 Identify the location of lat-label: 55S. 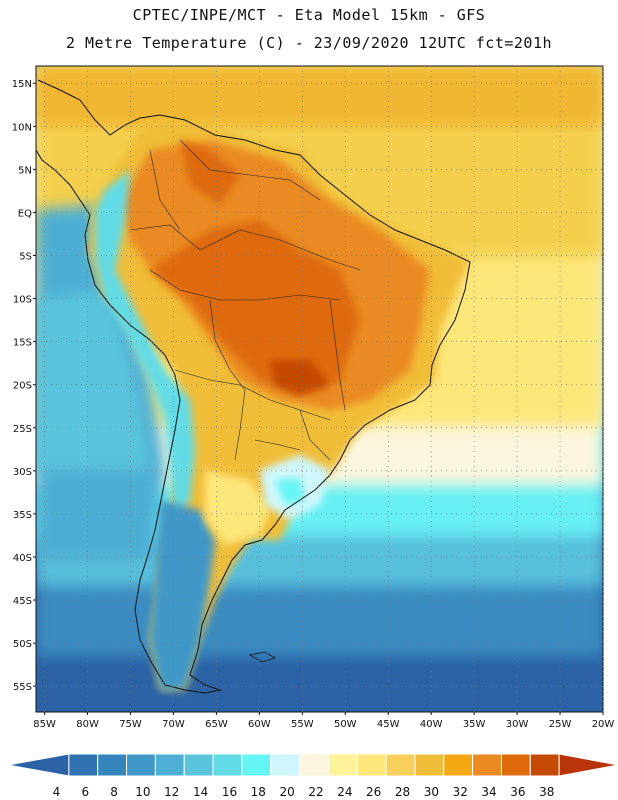
(22, 687).